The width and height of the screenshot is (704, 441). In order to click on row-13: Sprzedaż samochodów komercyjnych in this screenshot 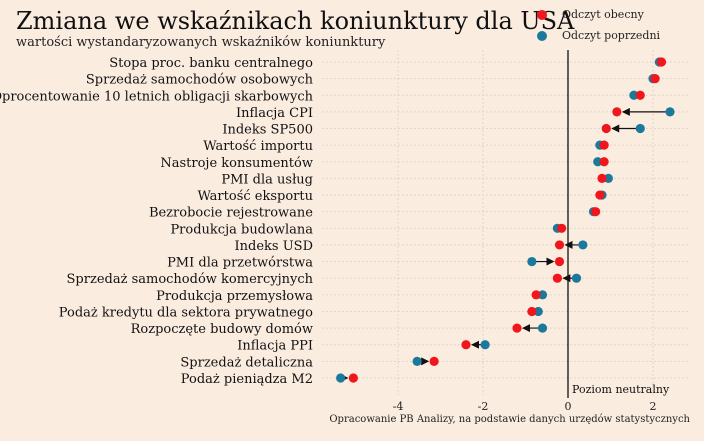, I will do `click(324, 279)`.